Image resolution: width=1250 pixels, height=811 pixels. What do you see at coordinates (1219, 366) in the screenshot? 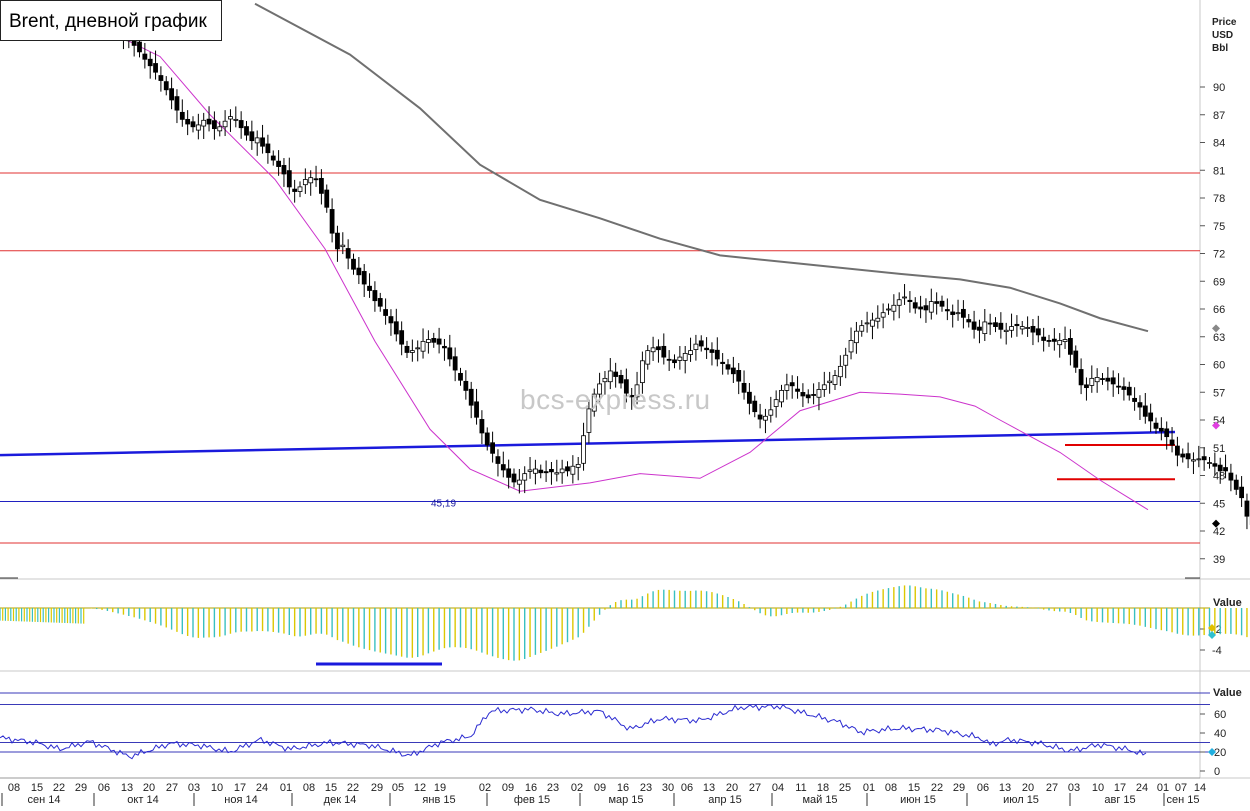
I see `price-tick-label: 60` at bounding box center [1219, 366].